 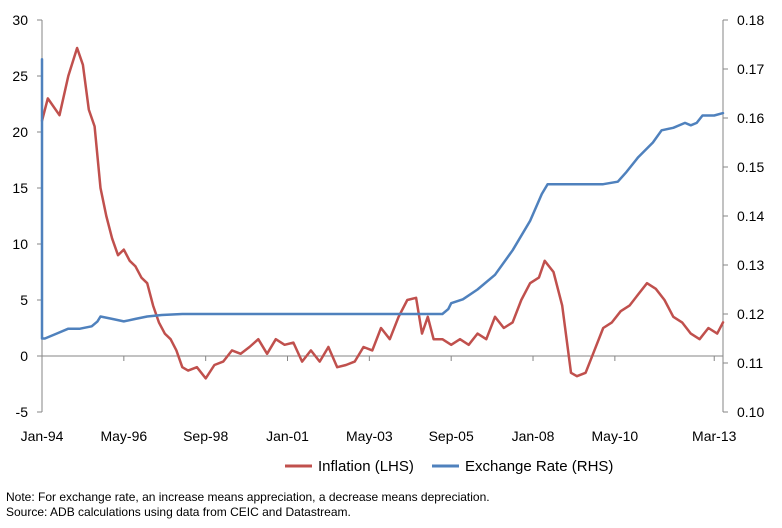 I want to click on x-tick-label: May-10, so click(x=615, y=436).